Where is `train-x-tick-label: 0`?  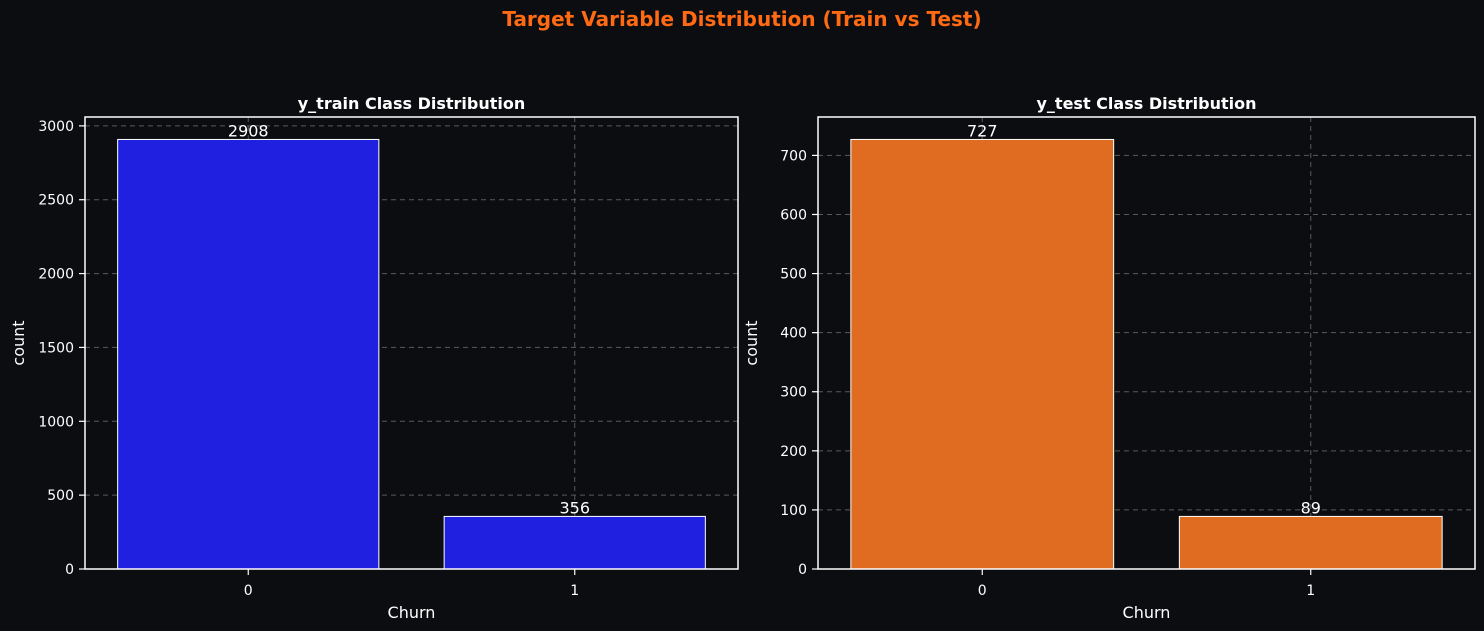 train-x-tick-label: 0 is located at coordinates (248, 591).